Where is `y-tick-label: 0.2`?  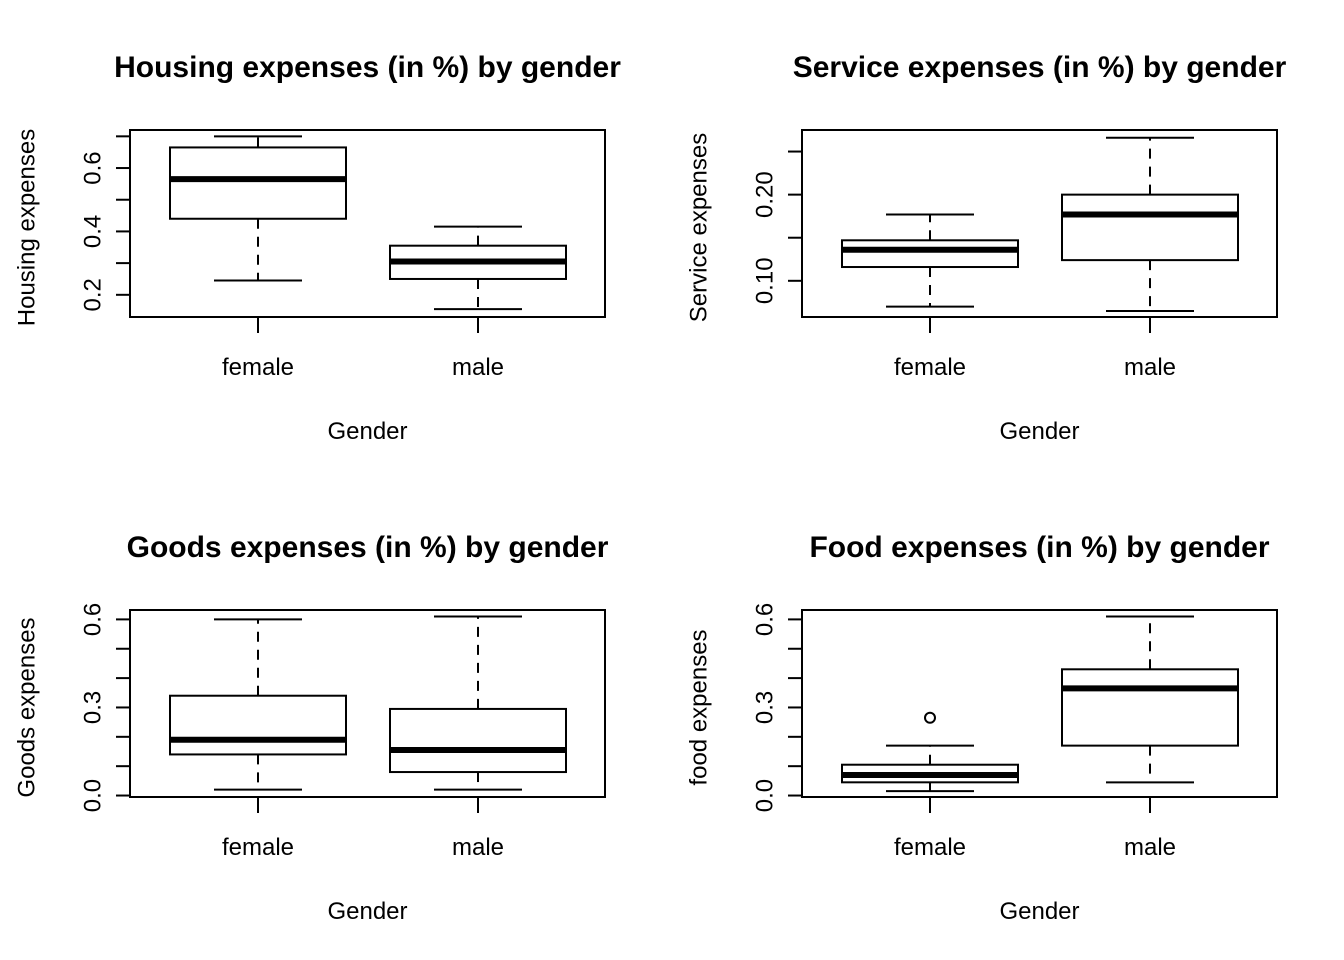
y-tick-label: 0.2 is located at coordinates (92, 294).